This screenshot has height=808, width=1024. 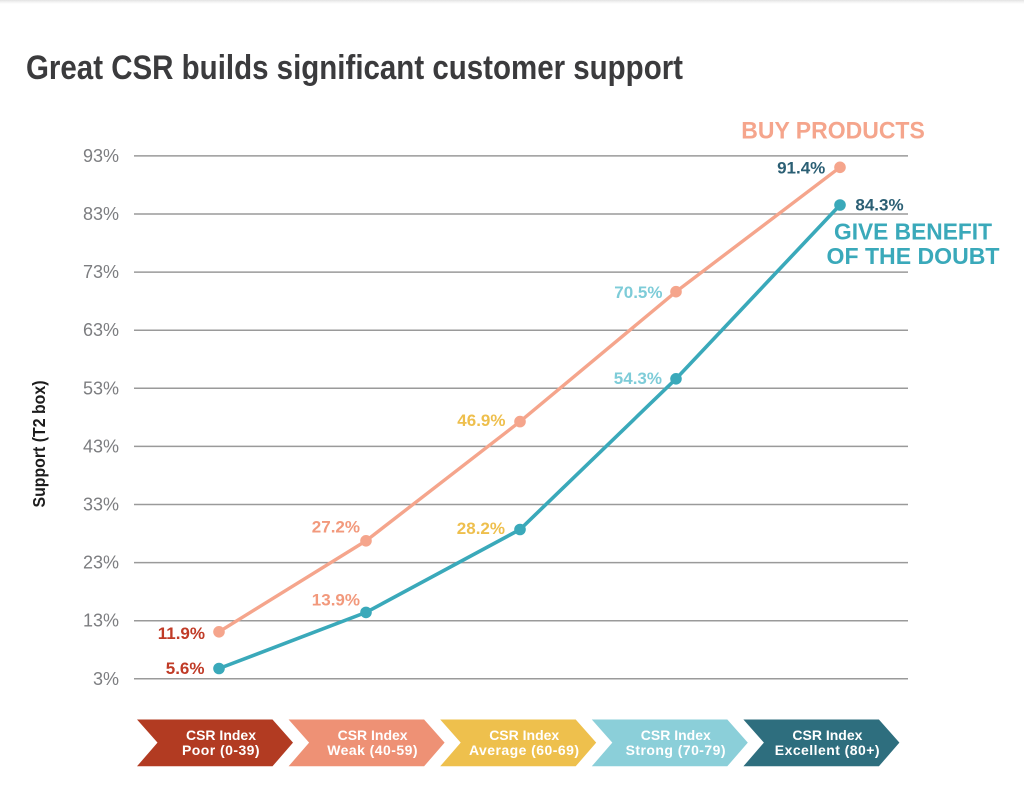 What do you see at coordinates (524, 750) in the screenshot?
I see `svg-text: Average (60-69)` at bounding box center [524, 750].